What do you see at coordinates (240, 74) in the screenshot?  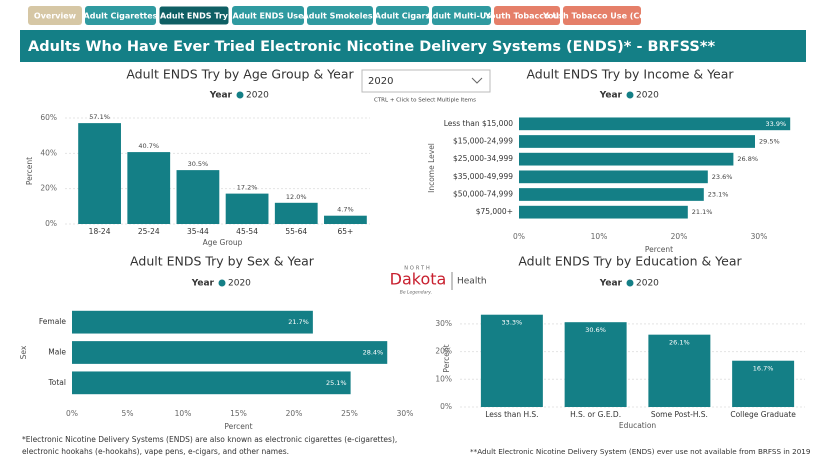 I see `chart-title: Adult ENDS Try by Age Group & Year` at bounding box center [240, 74].